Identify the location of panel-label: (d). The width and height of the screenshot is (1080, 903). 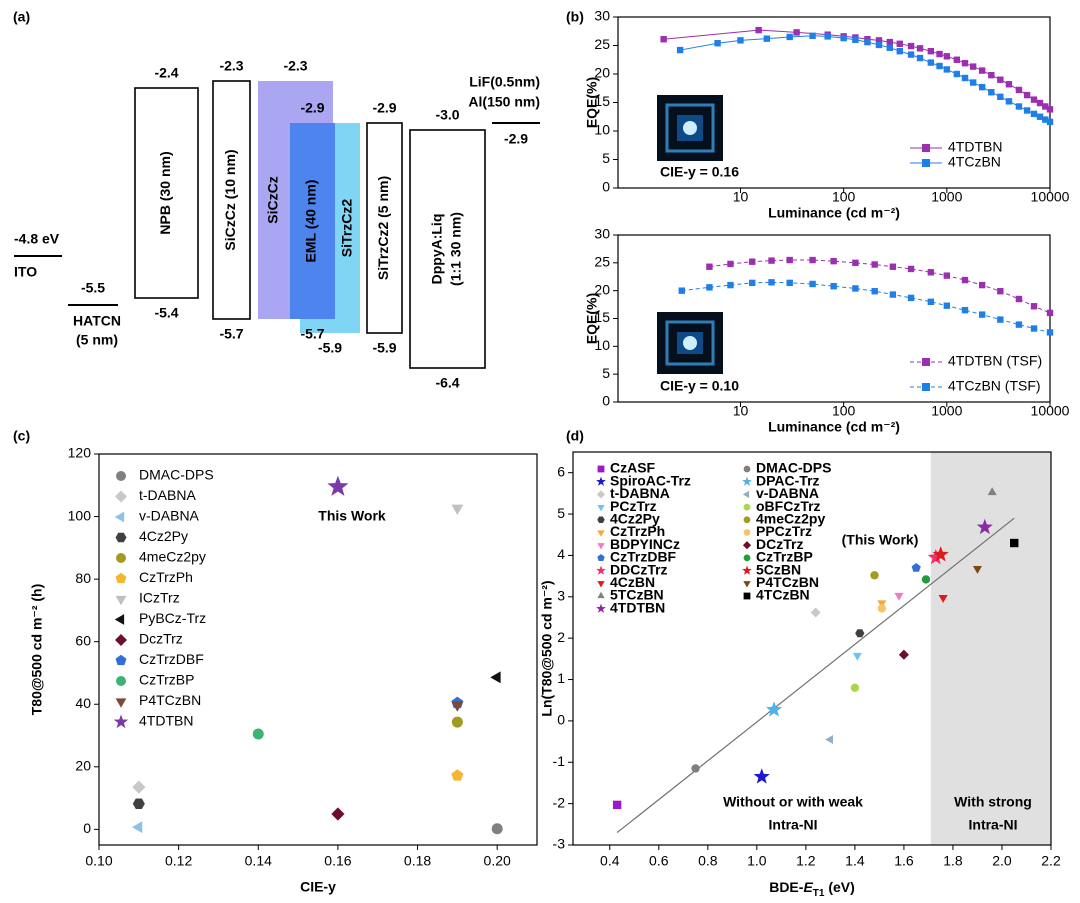
(575, 436).